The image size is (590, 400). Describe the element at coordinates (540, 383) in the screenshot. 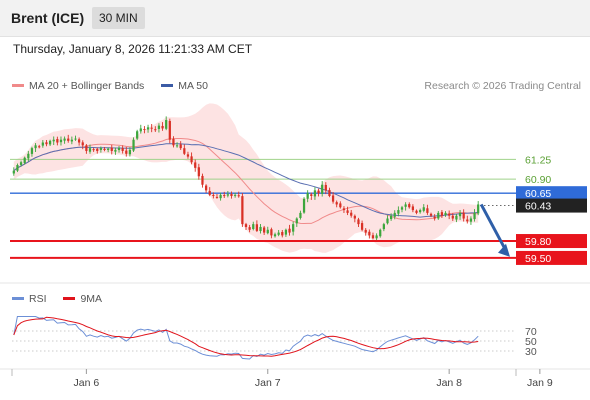

I see `x-tick-label: Jan 9` at that location.